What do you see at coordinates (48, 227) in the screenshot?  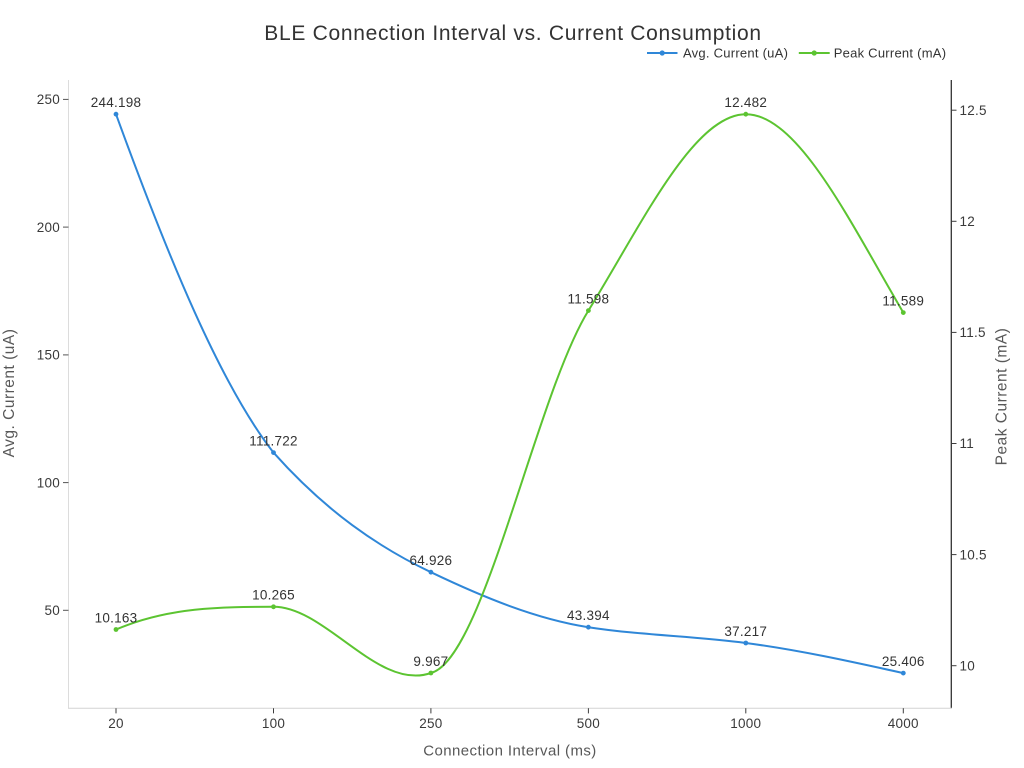 I see `svg-text: 200` at bounding box center [48, 227].